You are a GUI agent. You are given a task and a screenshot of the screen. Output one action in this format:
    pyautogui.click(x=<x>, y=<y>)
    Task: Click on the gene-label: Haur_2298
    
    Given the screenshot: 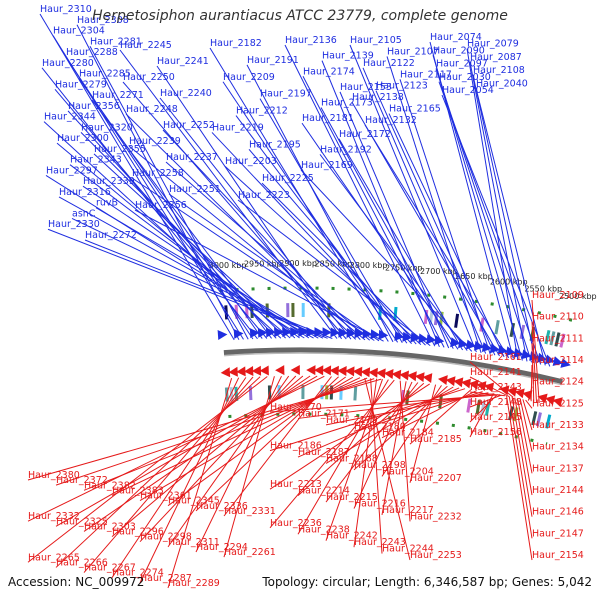 What is the action you would take?
    pyautogui.click(x=166, y=537)
    